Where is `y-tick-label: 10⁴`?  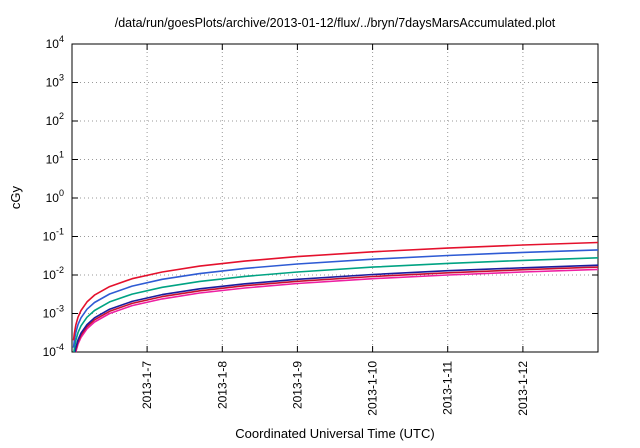 y-tick-label: 10⁴ is located at coordinates (55, 42).